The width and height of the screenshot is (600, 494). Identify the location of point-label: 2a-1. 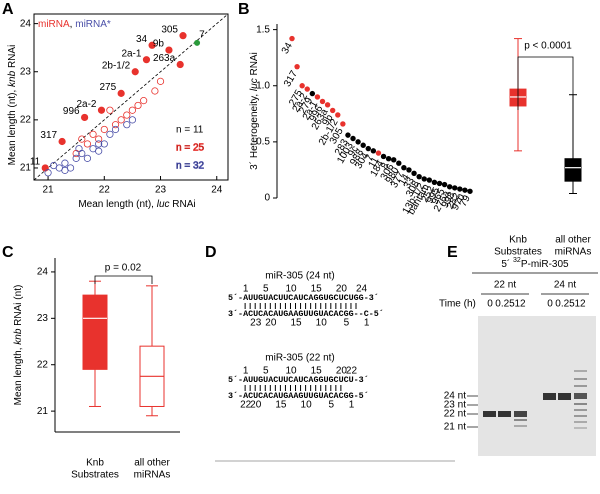
(131, 53).